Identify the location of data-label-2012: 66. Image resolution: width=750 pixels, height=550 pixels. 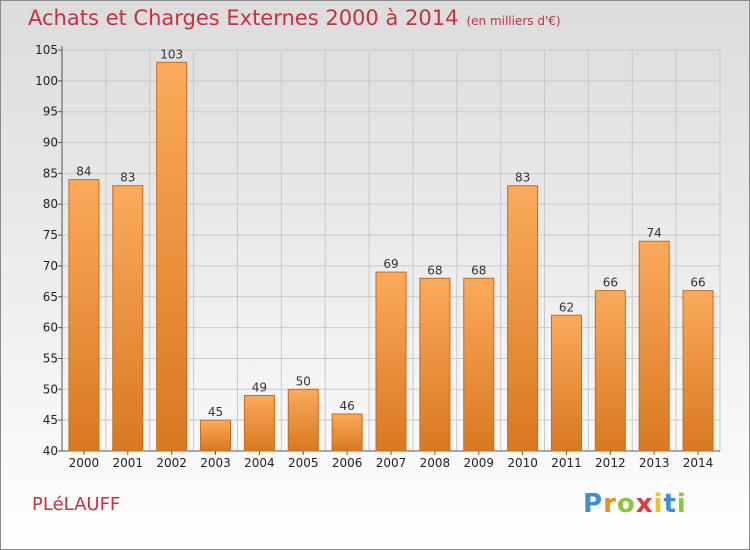
(610, 283).